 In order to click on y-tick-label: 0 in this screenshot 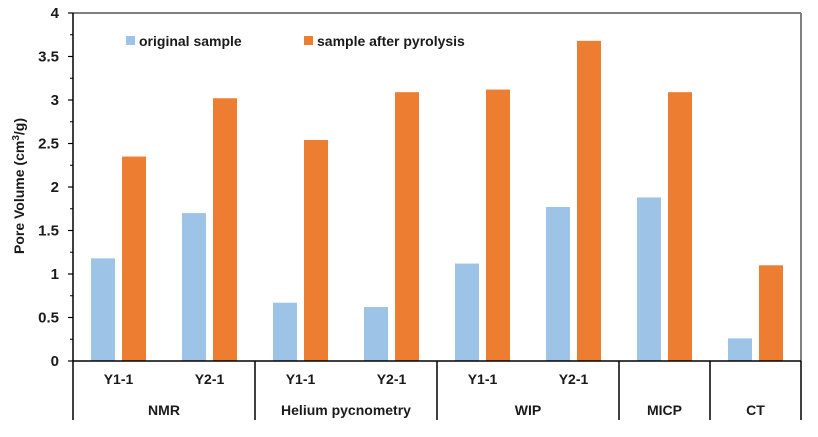, I will do `click(55, 361)`.